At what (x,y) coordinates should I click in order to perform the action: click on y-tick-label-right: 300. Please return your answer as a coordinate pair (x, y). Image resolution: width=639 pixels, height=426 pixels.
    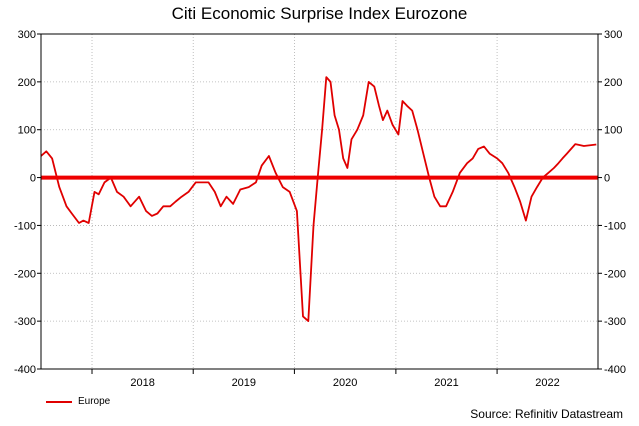
    Looking at the image, I should click on (613, 35).